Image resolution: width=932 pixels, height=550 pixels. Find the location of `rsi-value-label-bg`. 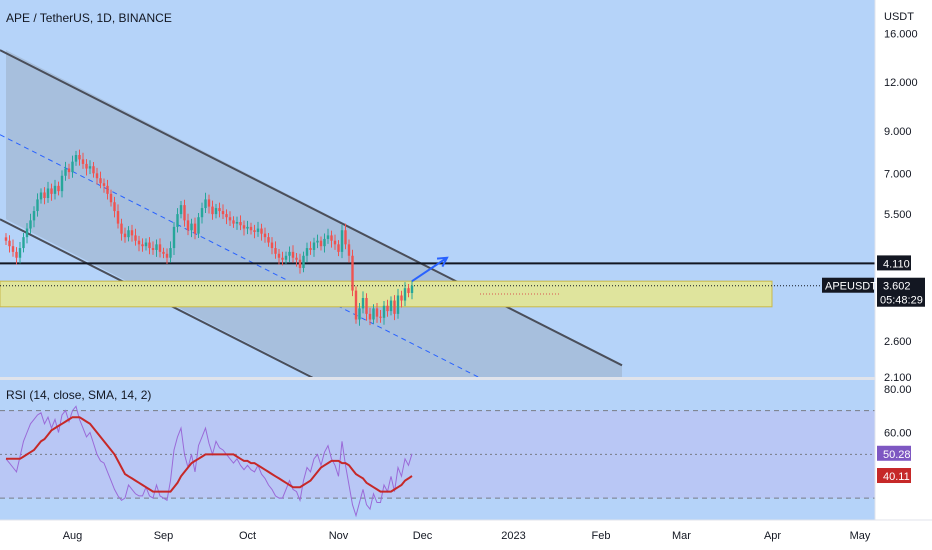

rsi-value-label-bg is located at coordinates (894, 453).